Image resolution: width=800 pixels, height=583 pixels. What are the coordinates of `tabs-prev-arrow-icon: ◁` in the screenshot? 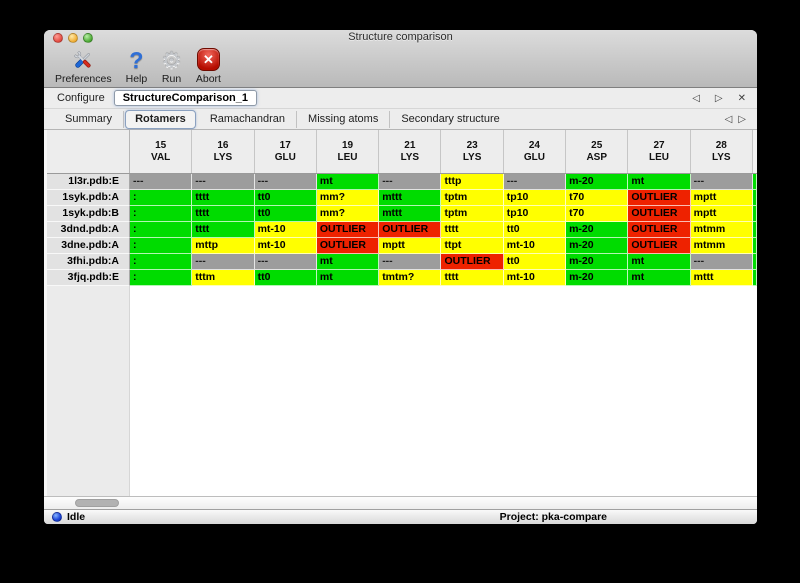 It's located at (728, 119).